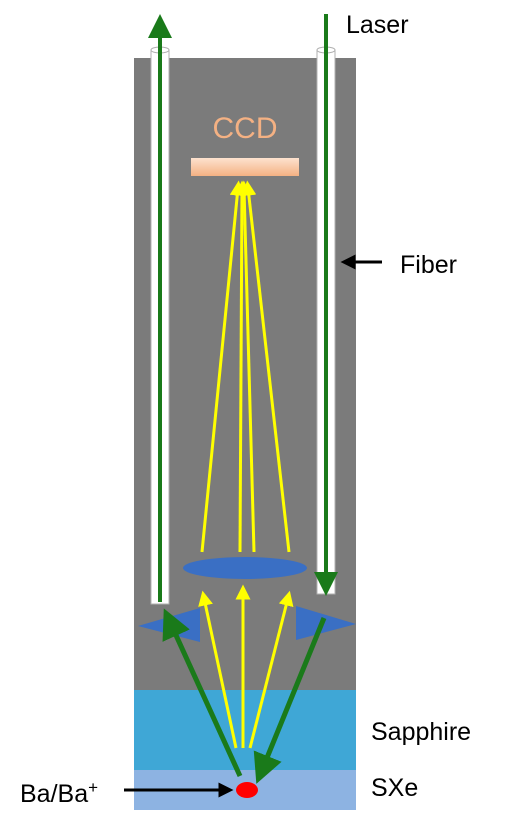  What do you see at coordinates (245, 568) in the screenshot?
I see `lens` at bounding box center [245, 568].